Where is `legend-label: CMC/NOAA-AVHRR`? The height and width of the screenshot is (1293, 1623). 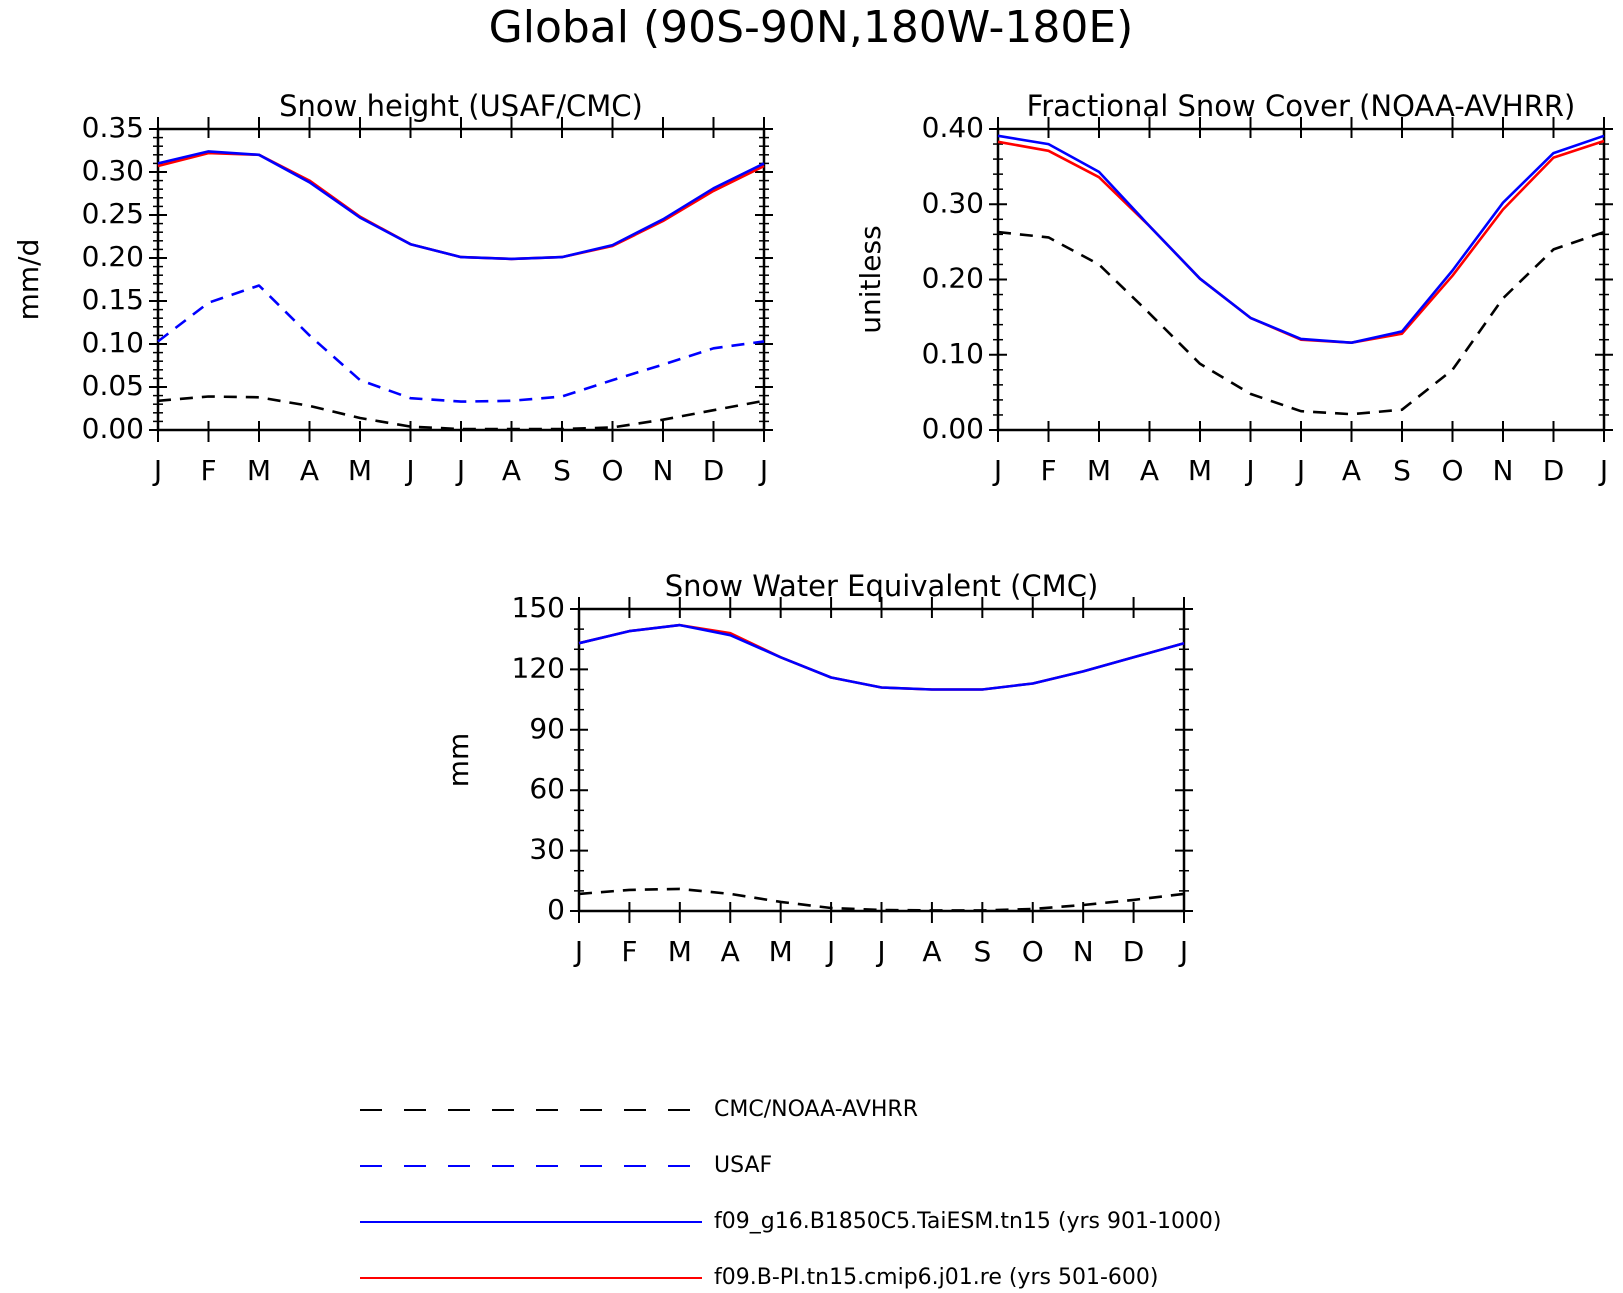
legend-label: CMC/NOAA-AVHRR is located at coordinates (816, 1109).